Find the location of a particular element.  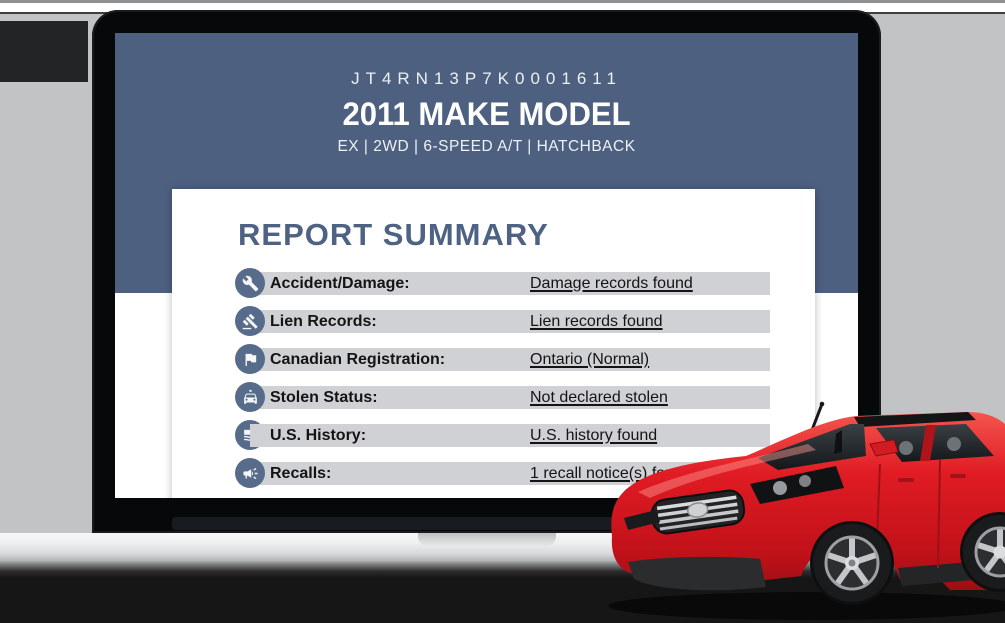

row-value-link: Lien records found is located at coordinates (596, 321).